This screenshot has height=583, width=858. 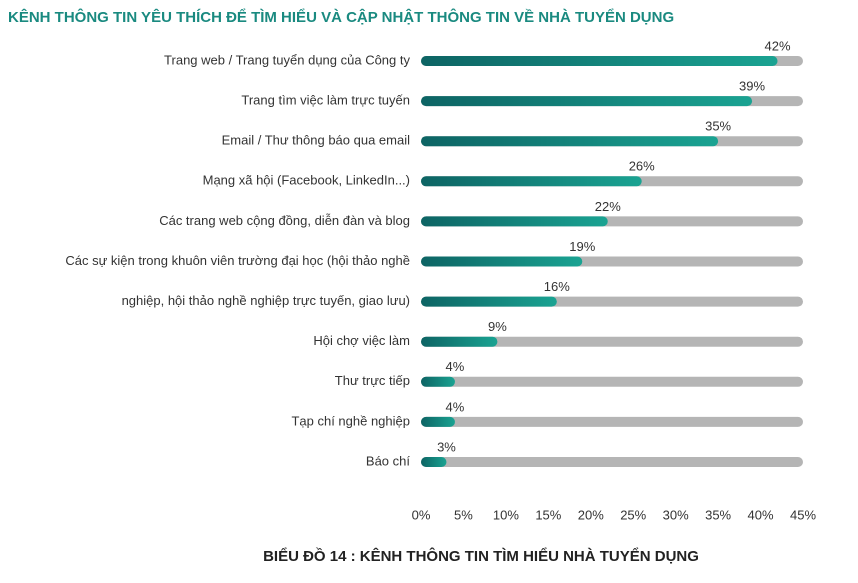 What do you see at coordinates (718, 126) in the screenshot?
I see `value-label: 35%` at bounding box center [718, 126].